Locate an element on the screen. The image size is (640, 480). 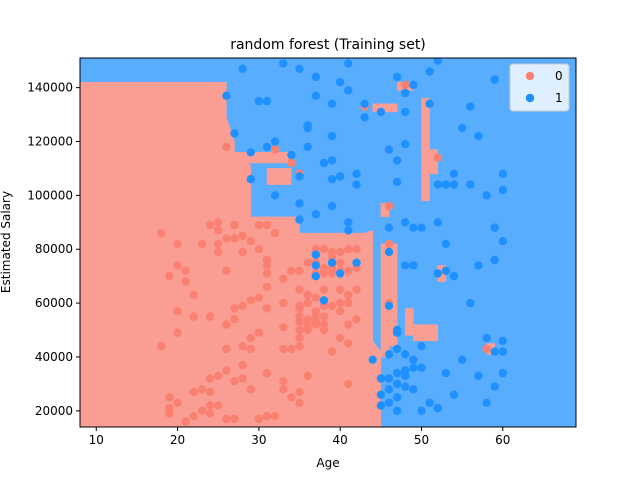
x-tick-label: 10 is located at coordinates (96, 440).